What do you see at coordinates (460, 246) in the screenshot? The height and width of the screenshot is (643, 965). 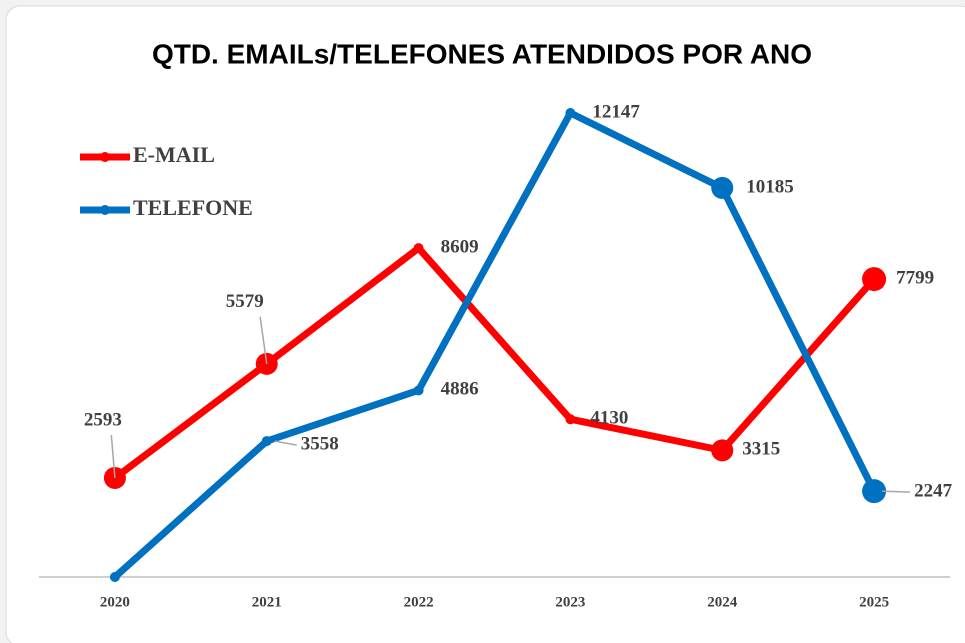 I see `data-label: 8609` at bounding box center [460, 246].